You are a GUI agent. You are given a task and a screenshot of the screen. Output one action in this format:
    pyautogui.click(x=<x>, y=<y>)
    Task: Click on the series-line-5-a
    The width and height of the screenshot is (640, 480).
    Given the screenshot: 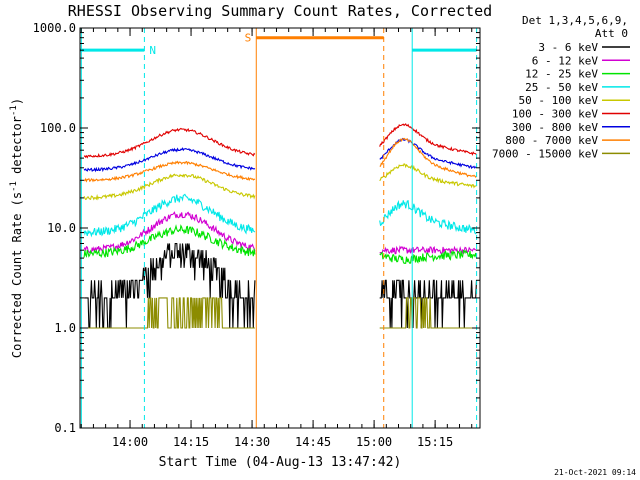 What is the action you would take?
    pyautogui.click(x=169, y=187)
    